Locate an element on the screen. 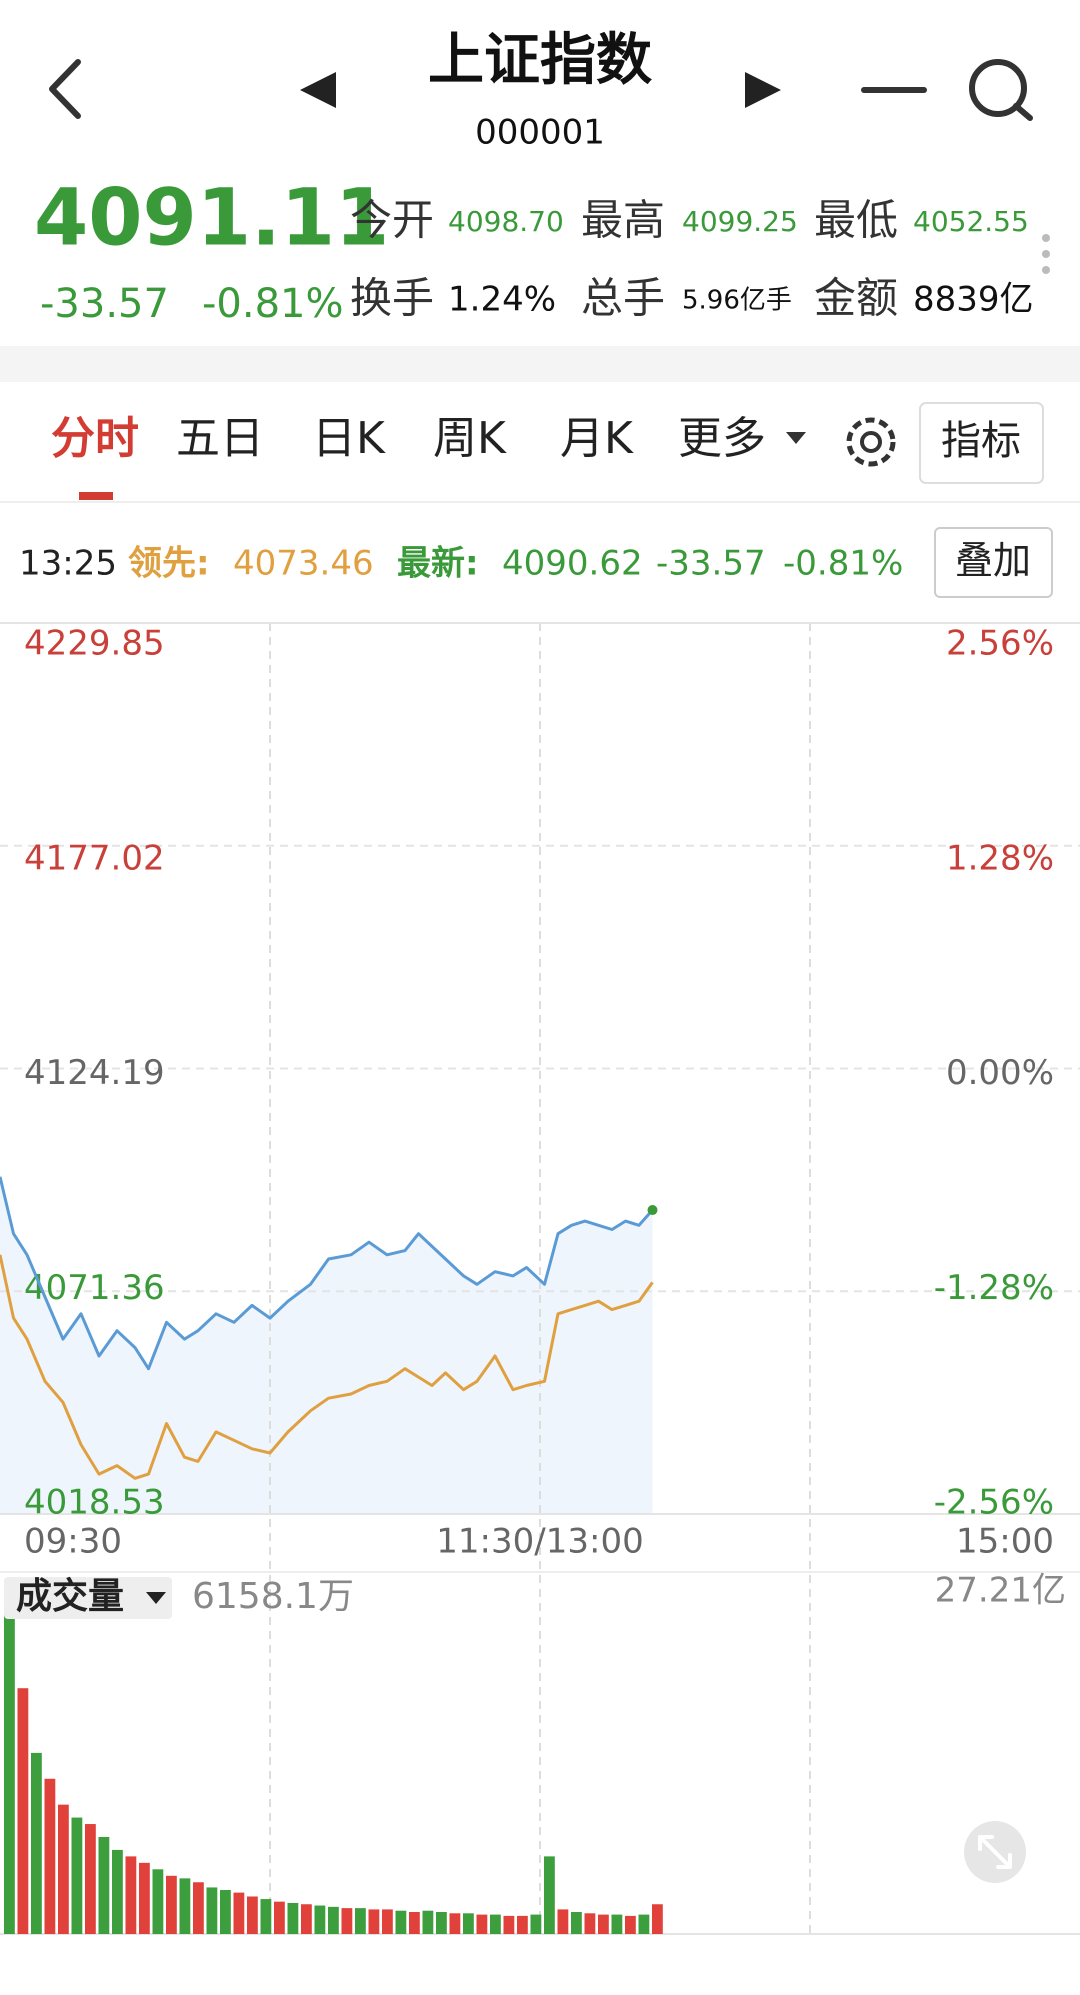 The height and width of the screenshot is (1995, 1080). gear-icon is located at coordinates (871, 442).